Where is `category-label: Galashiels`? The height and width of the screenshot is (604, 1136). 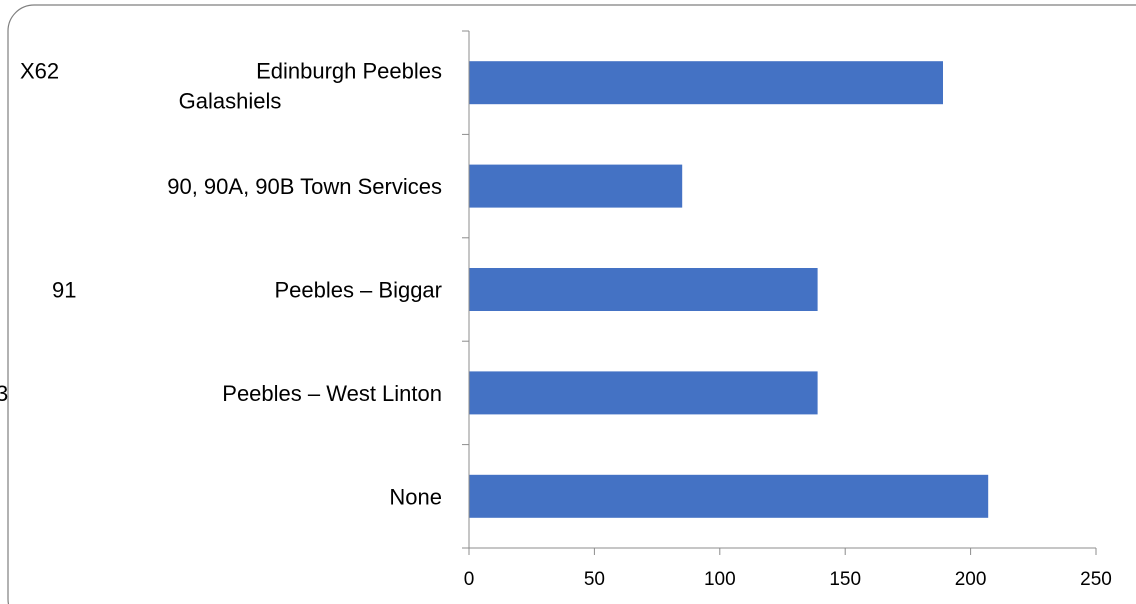 category-label: Galashiels is located at coordinates (230, 101).